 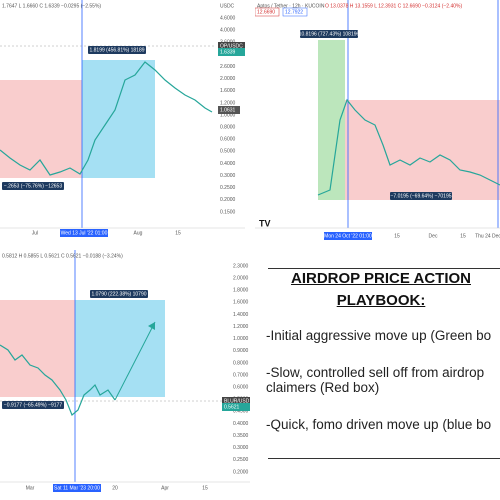 I want to click on y-axis-label: 4.0000, so click(x=228, y=31).